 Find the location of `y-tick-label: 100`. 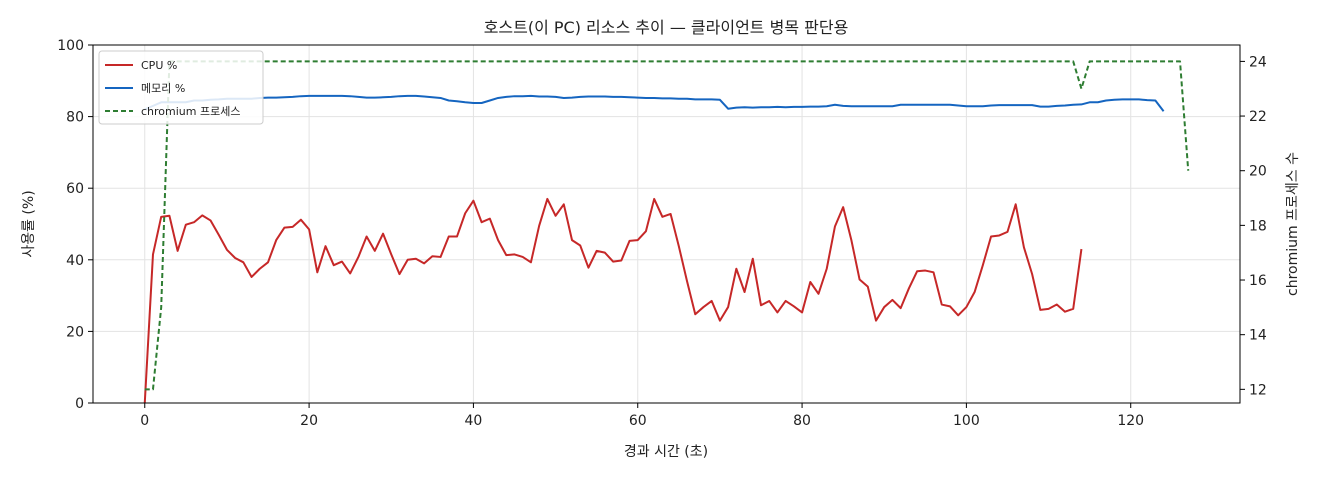

y-tick-label: 100 is located at coordinates (70, 46).